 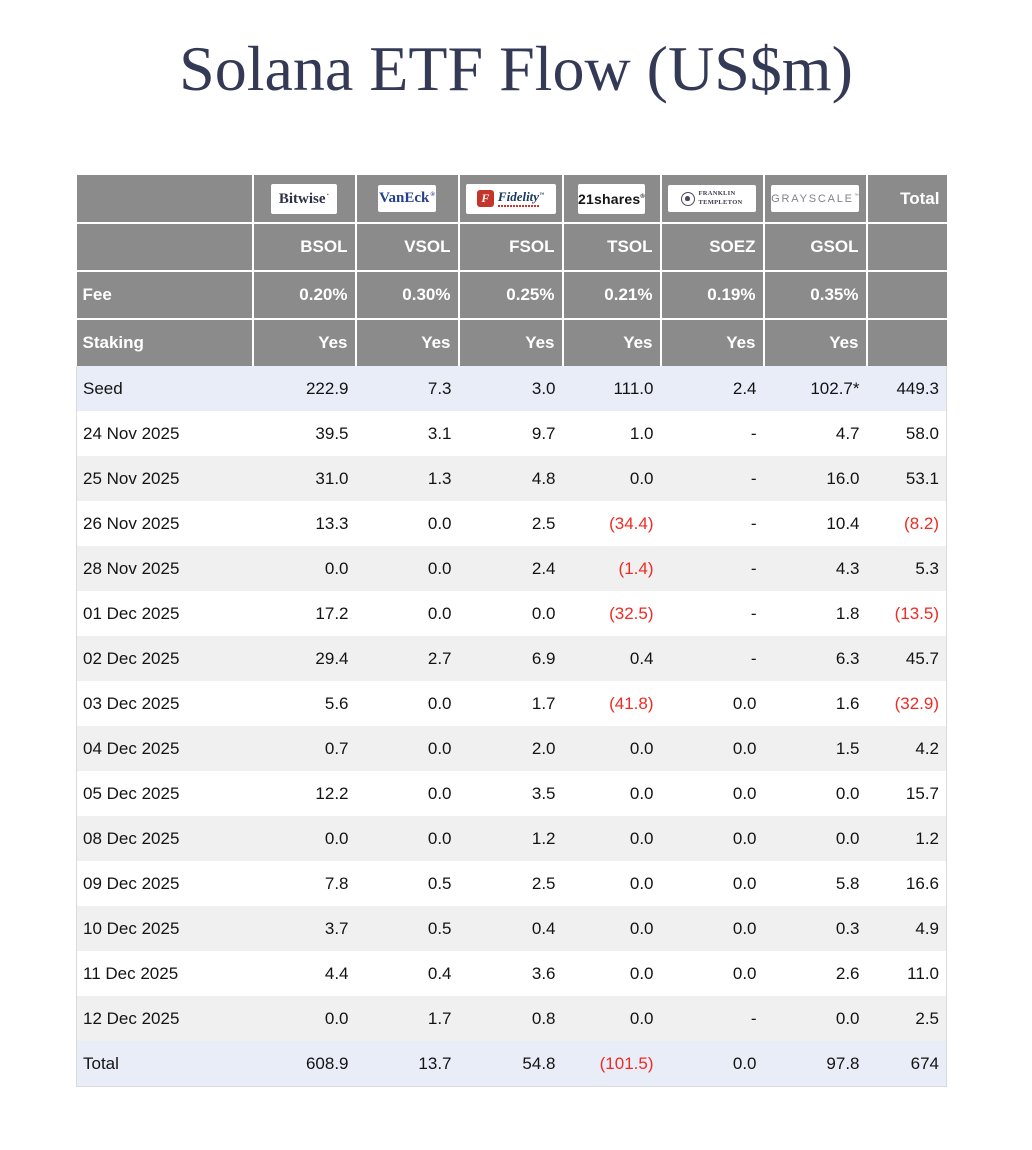 I want to click on value-cell: 4.4, so click(x=304, y=973).